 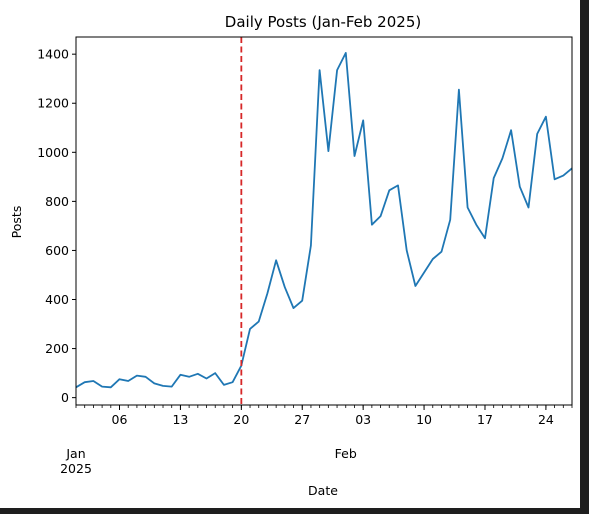 I want to click on x-tick-label: 03, so click(x=363, y=419).